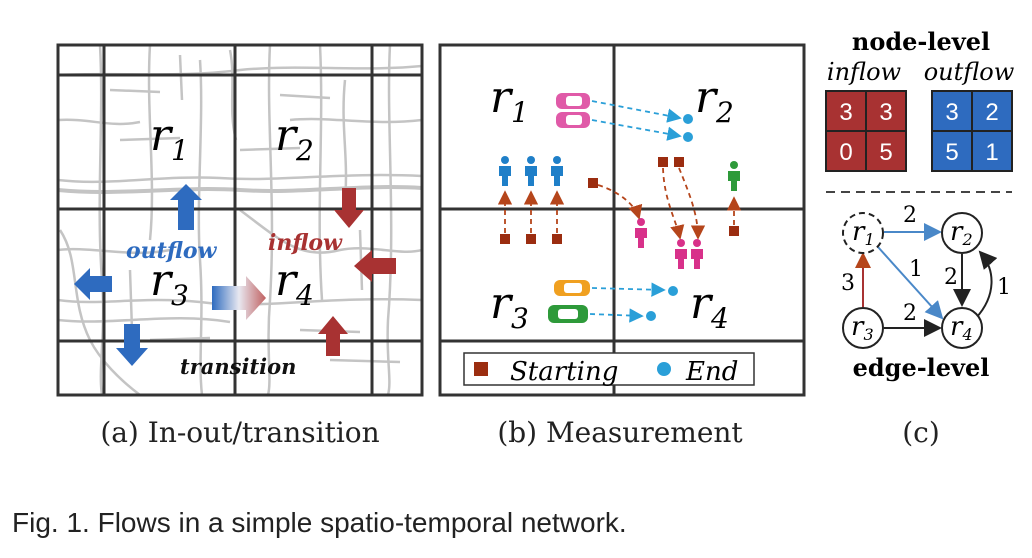 This screenshot has height=558, width=1032. Describe the element at coordinates (910, 313) in the screenshot. I see `edge-weight-r3-r4: 2` at that location.